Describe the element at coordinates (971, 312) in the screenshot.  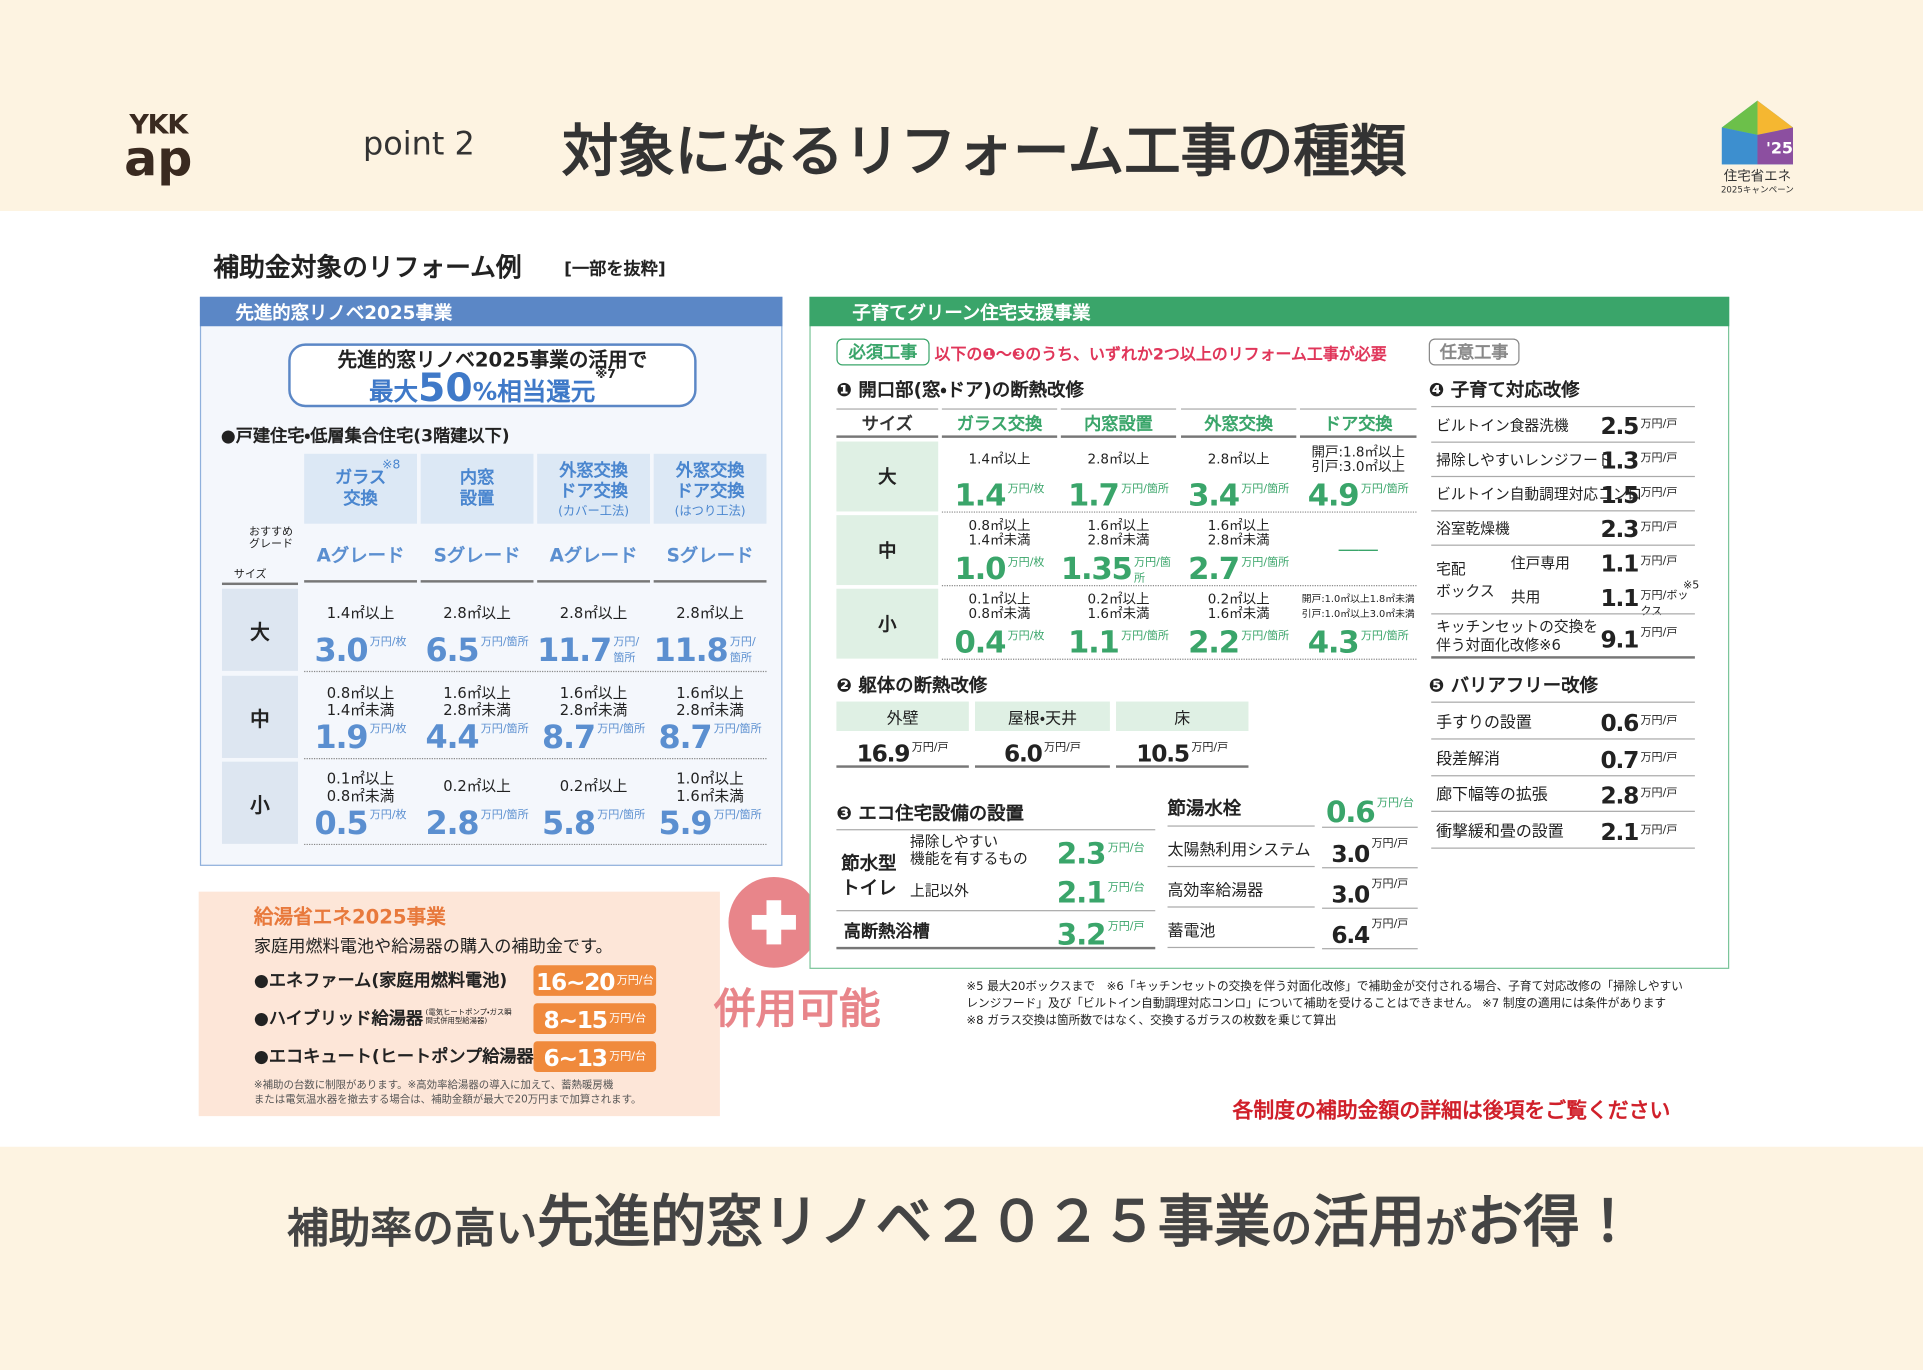
I see `panel-title: 子育てグリーン住宅支援事業` at that location.